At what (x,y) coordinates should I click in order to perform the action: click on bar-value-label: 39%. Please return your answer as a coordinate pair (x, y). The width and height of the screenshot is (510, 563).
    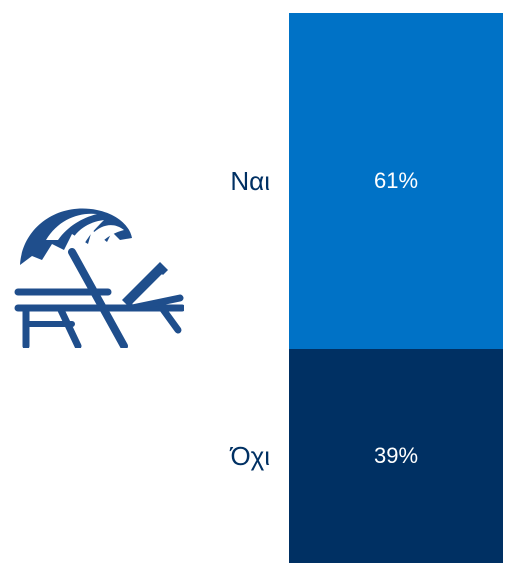
    Looking at the image, I should click on (396, 455).